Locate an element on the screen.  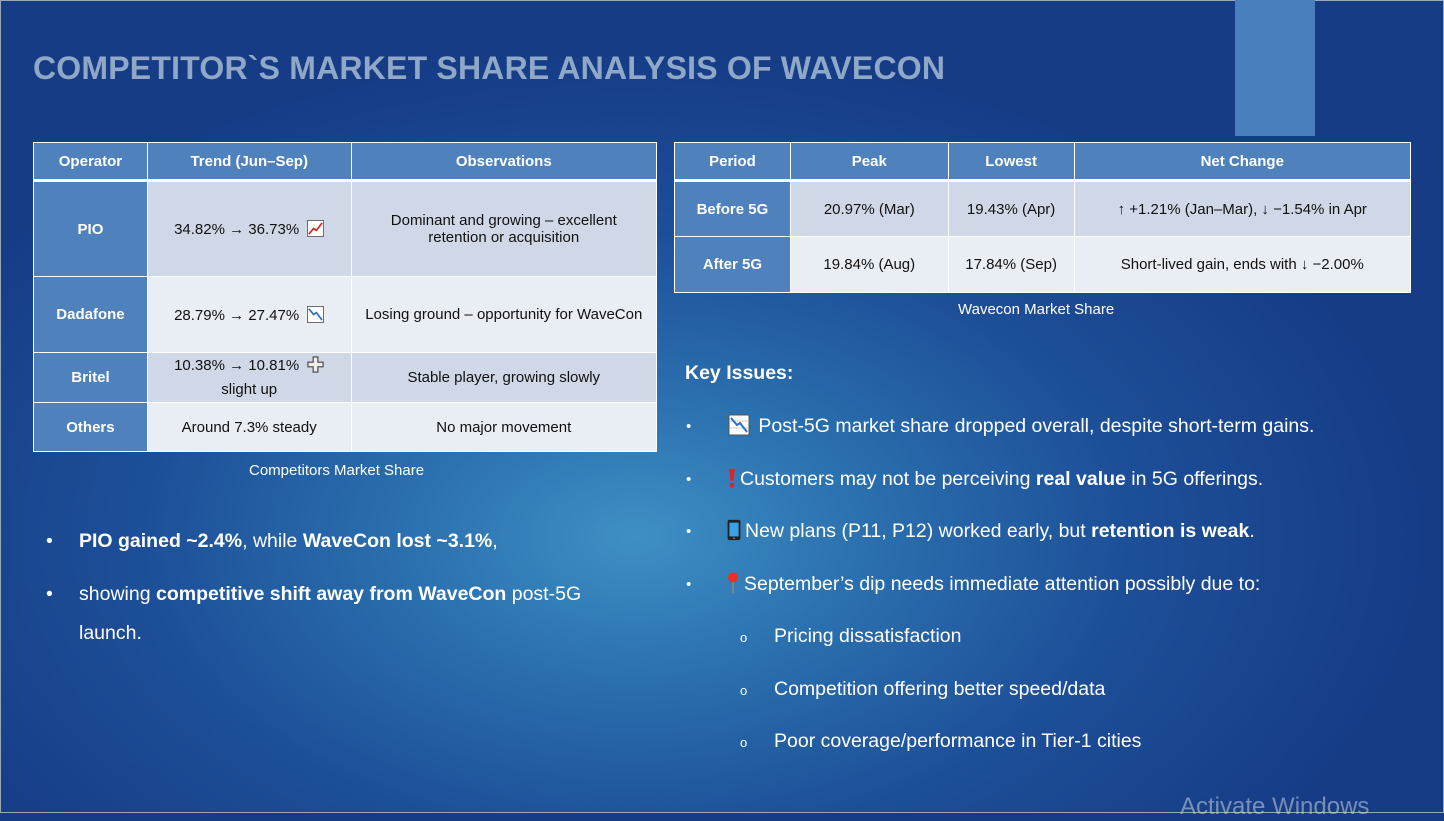
column-header: Period is located at coordinates (732, 161).